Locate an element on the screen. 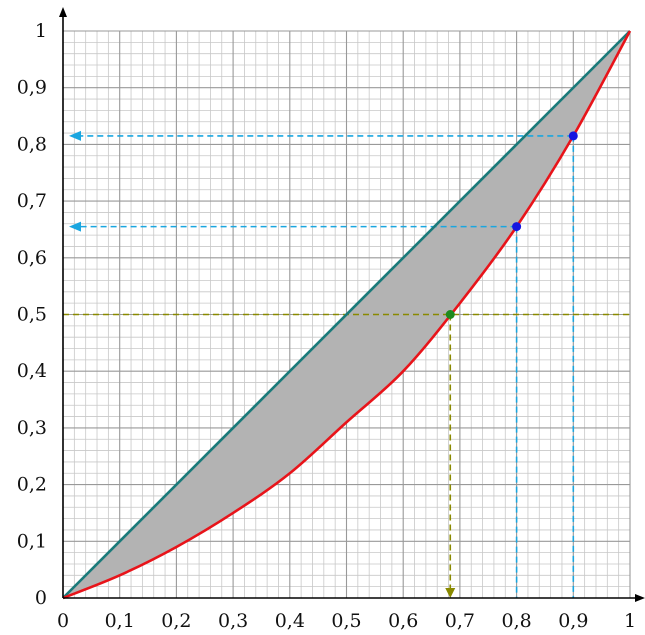 The height and width of the screenshot is (635, 645). x-tick-label: 0,3 is located at coordinates (233, 621).